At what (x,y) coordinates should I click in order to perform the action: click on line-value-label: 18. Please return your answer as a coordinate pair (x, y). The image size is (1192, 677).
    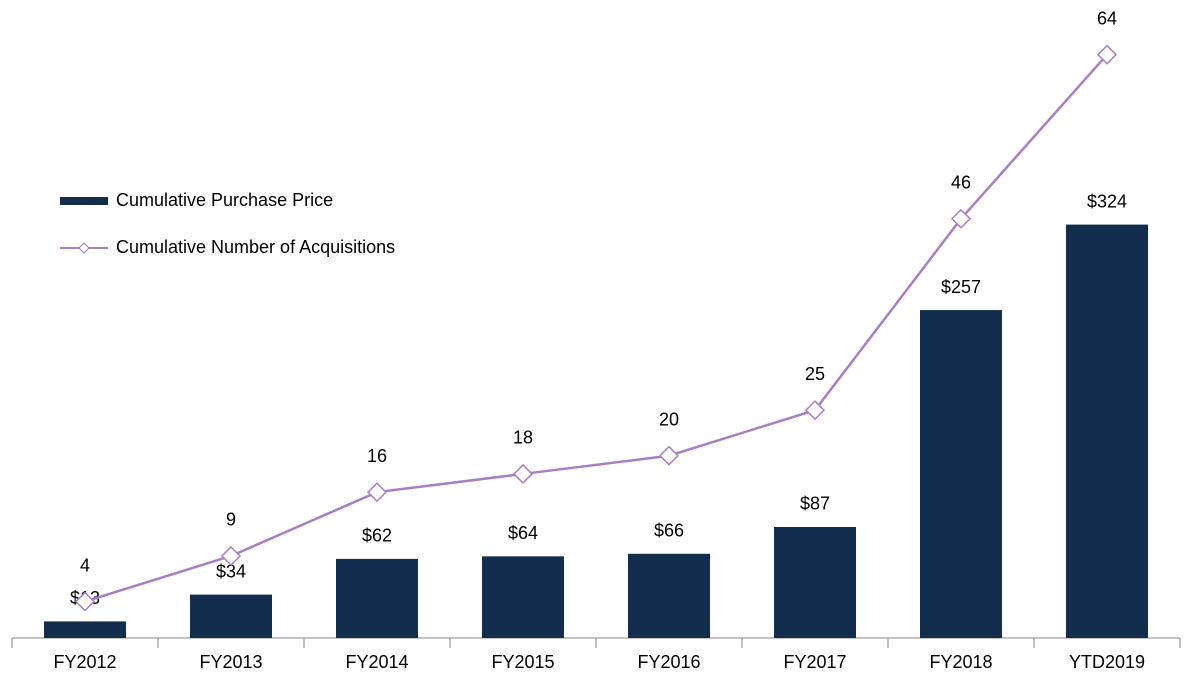
    Looking at the image, I should click on (523, 438).